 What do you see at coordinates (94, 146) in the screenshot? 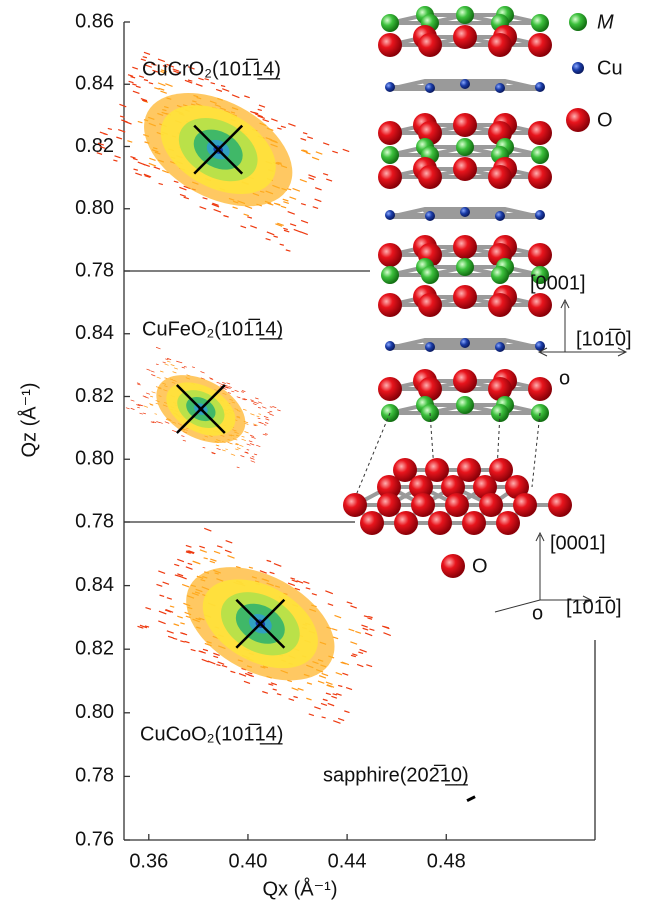
I see `y-tick-label: 0.82` at bounding box center [94, 146].